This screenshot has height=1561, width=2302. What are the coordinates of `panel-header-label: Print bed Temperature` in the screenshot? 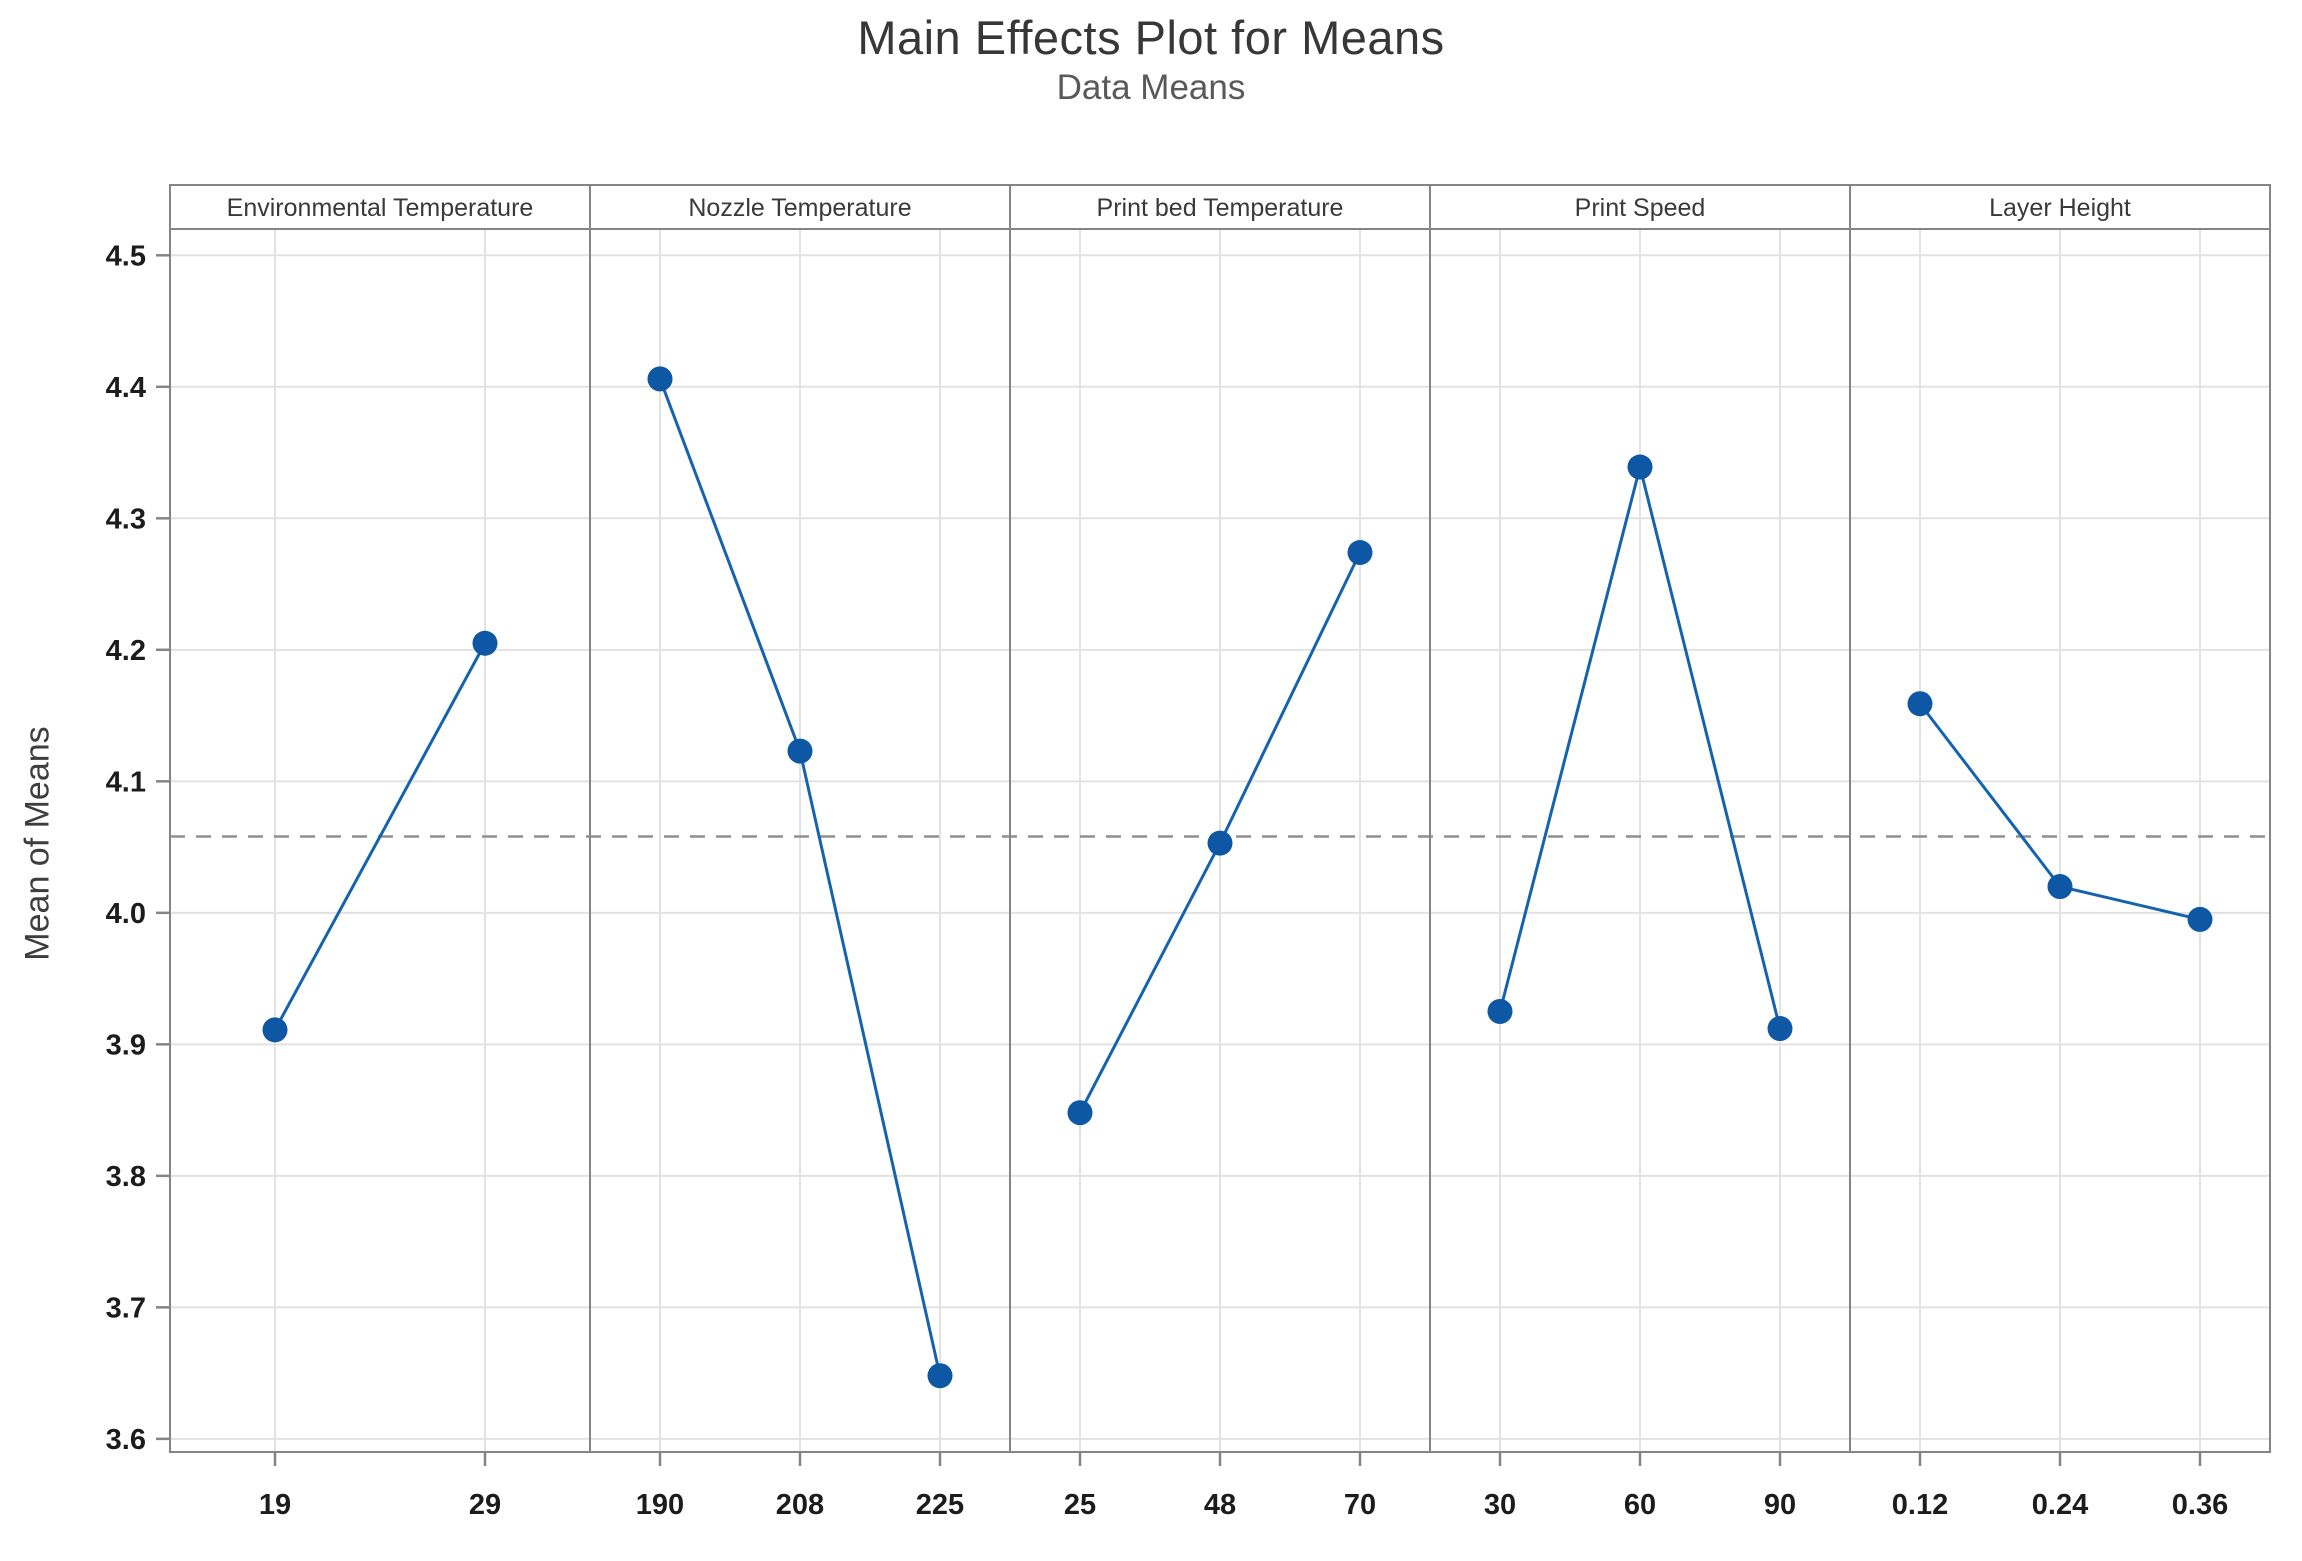 It's located at (1220, 208).